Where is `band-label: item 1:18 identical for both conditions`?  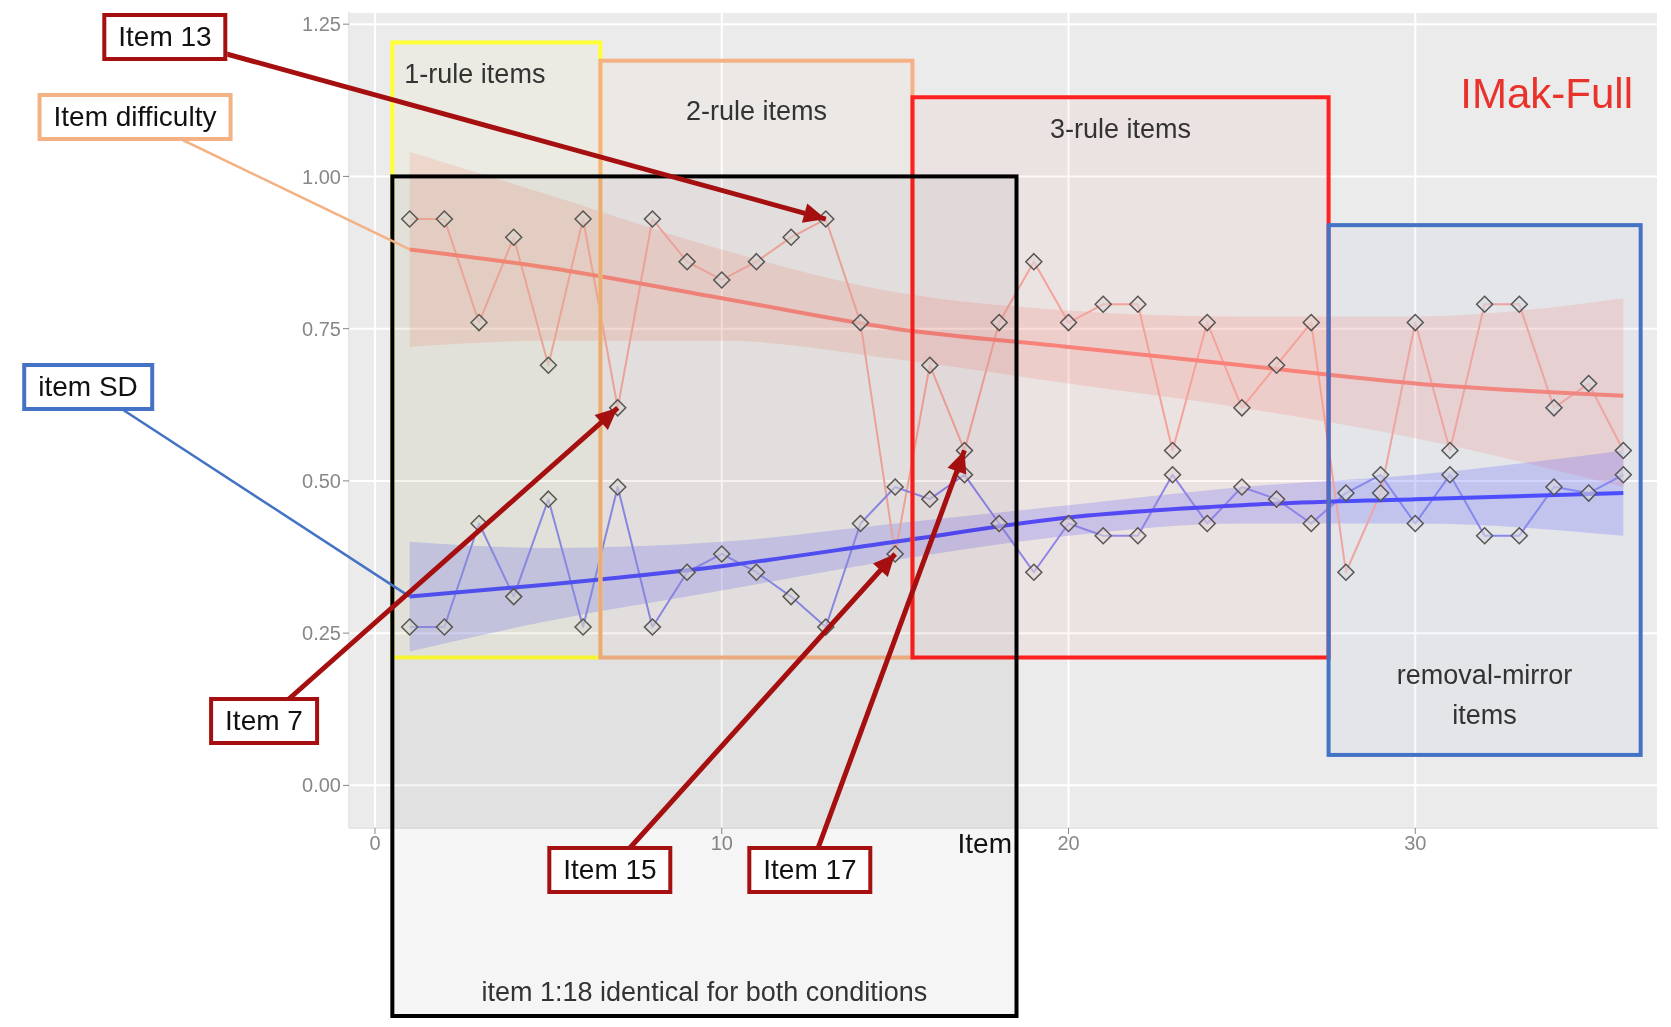 band-label: item 1:18 identical for both conditions is located at coordinates (704, 992).